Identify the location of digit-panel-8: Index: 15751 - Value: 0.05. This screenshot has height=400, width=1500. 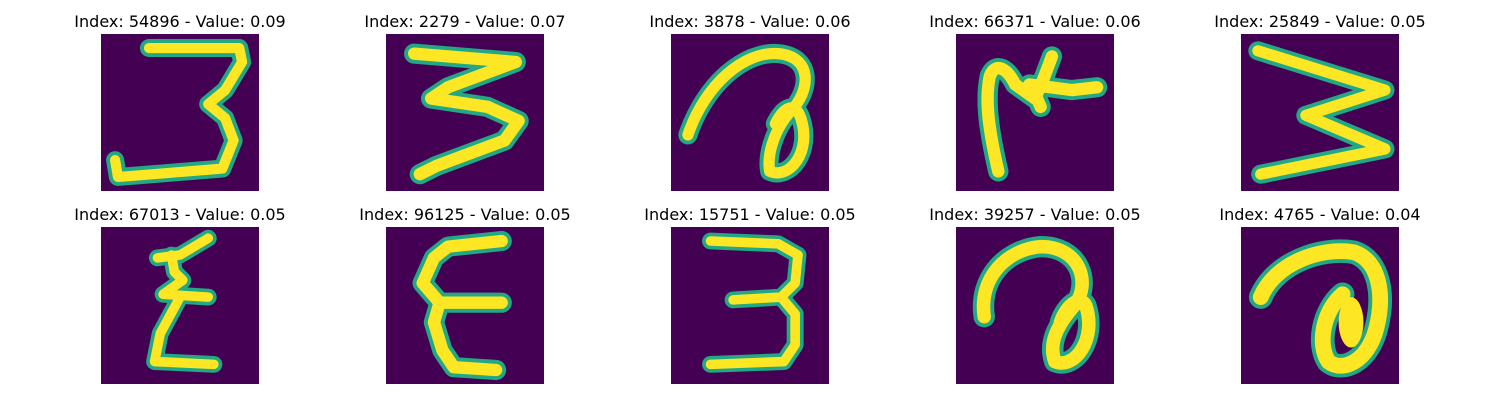
(750, 294).